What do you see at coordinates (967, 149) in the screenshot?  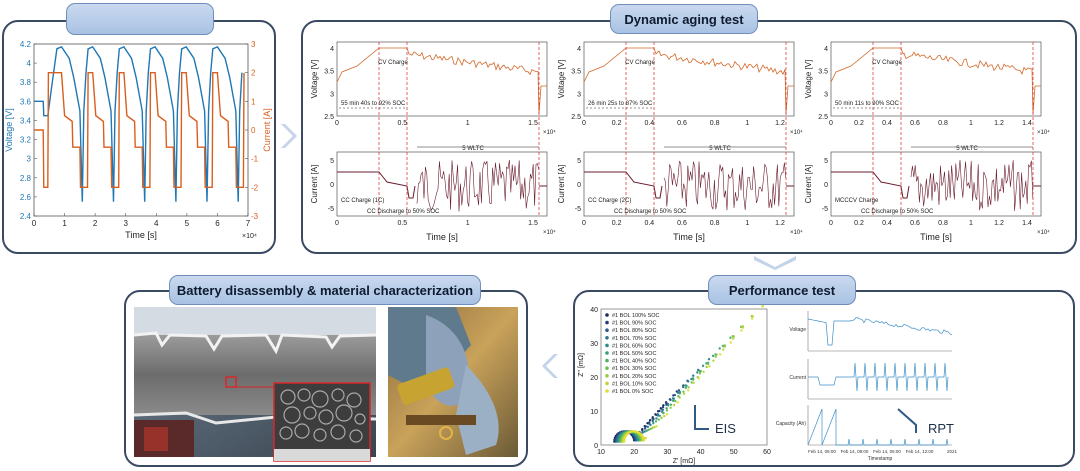 I see `aging-wltc-label: 5 WLTC` at bounding box center [967, 149].